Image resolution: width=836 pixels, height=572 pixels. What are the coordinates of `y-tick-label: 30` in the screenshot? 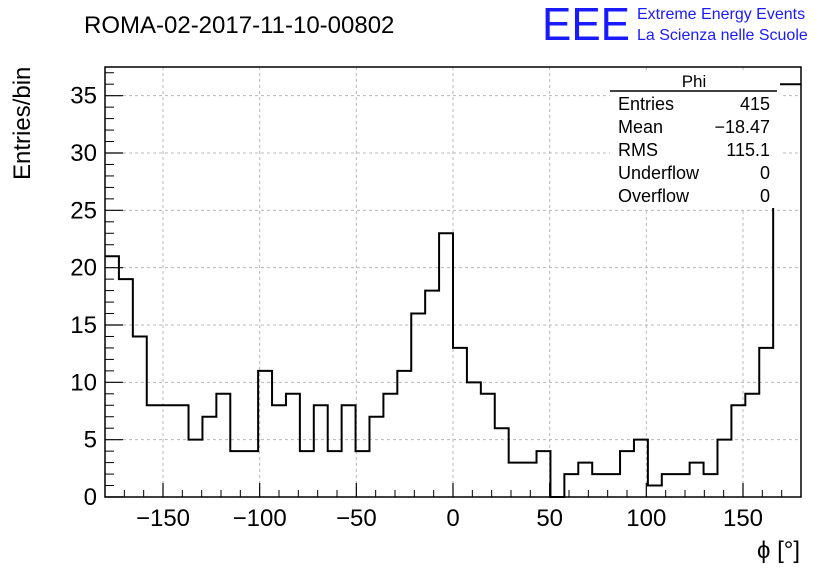 It's located at (83, 153).